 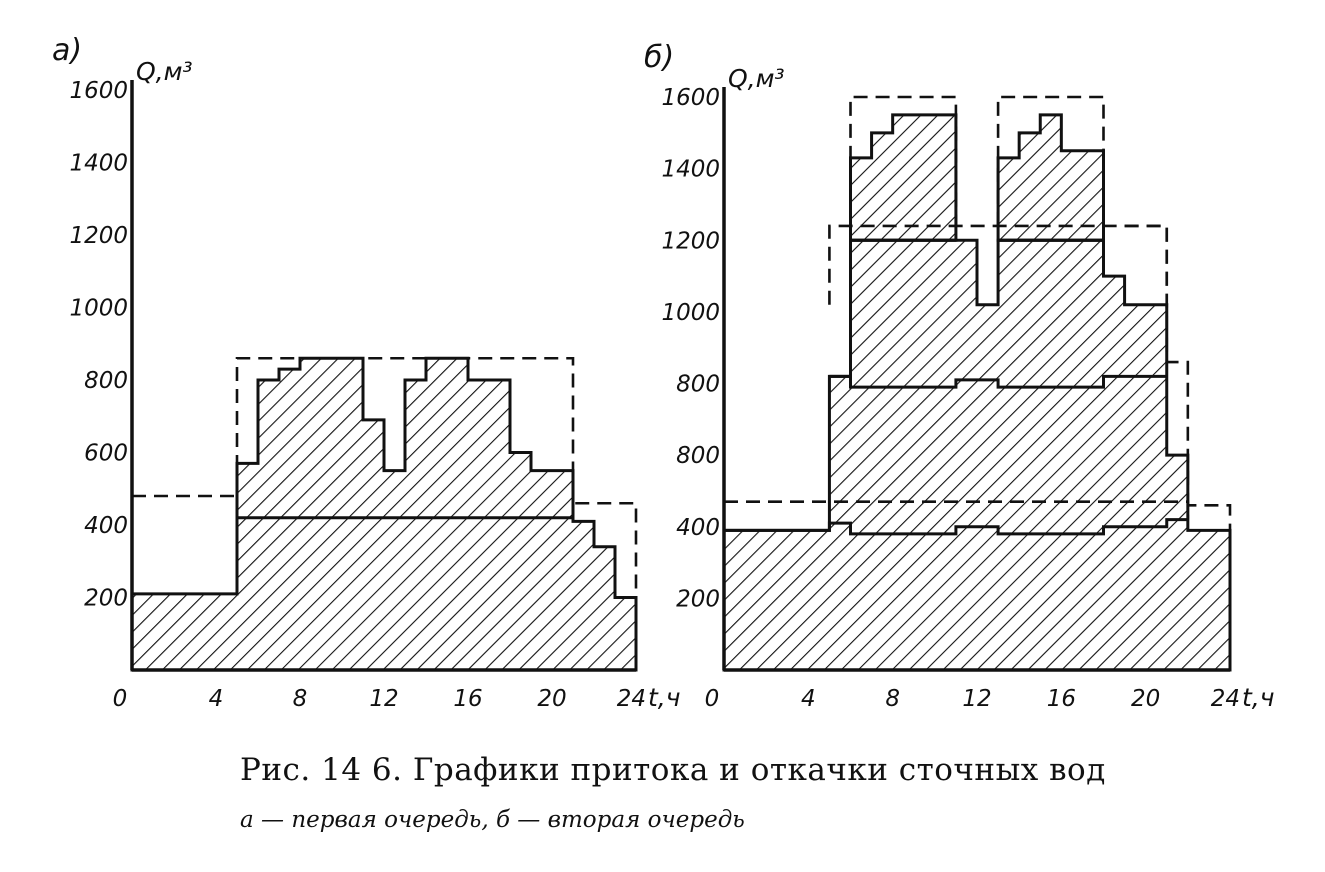 I want to click on x-tick-label-a-5: 16, so click(x=467, y=699).